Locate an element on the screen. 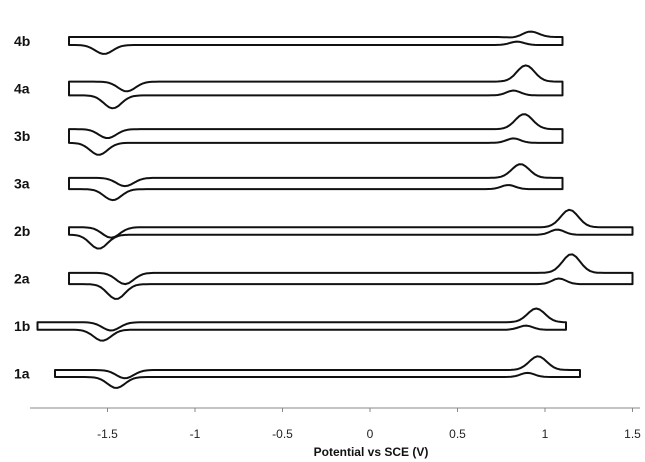 Image resolution: width=645 pixels, height=462 pixels. x-tick-label: -1 is located at coordinates (195, 434).